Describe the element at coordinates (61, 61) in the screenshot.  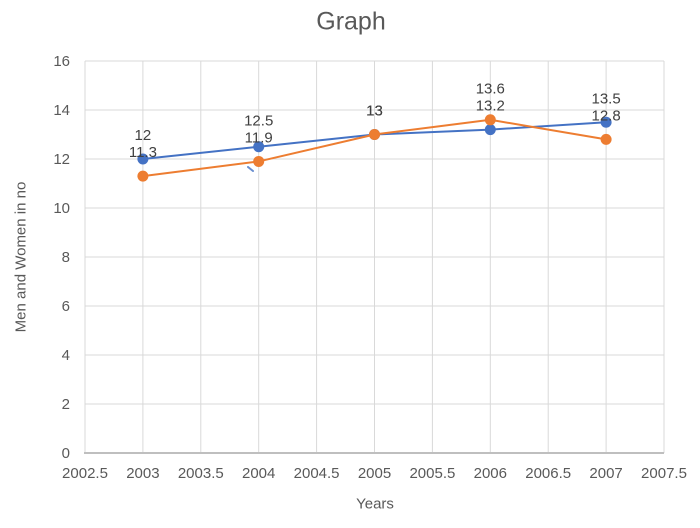
I see `y-tick-label: 16` at that location.